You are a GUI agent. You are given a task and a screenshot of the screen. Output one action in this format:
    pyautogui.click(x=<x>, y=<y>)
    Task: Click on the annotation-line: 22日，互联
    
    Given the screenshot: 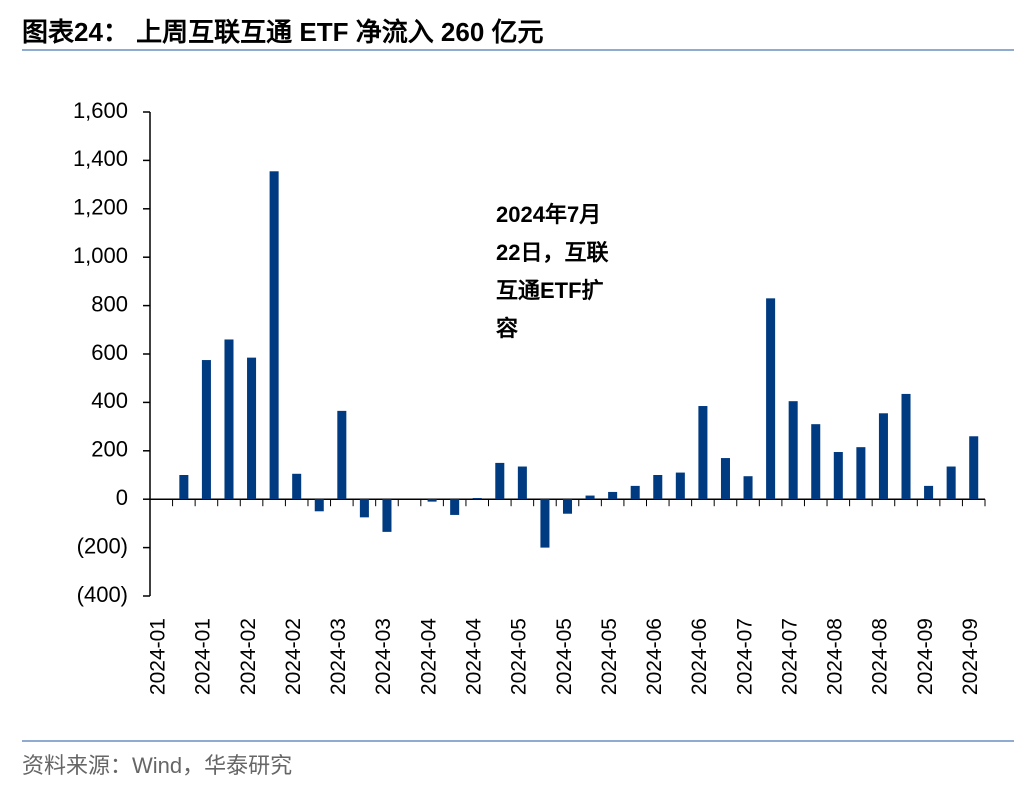 What is the action you would take?
    pyautogui.click(x=552, y=252)
    